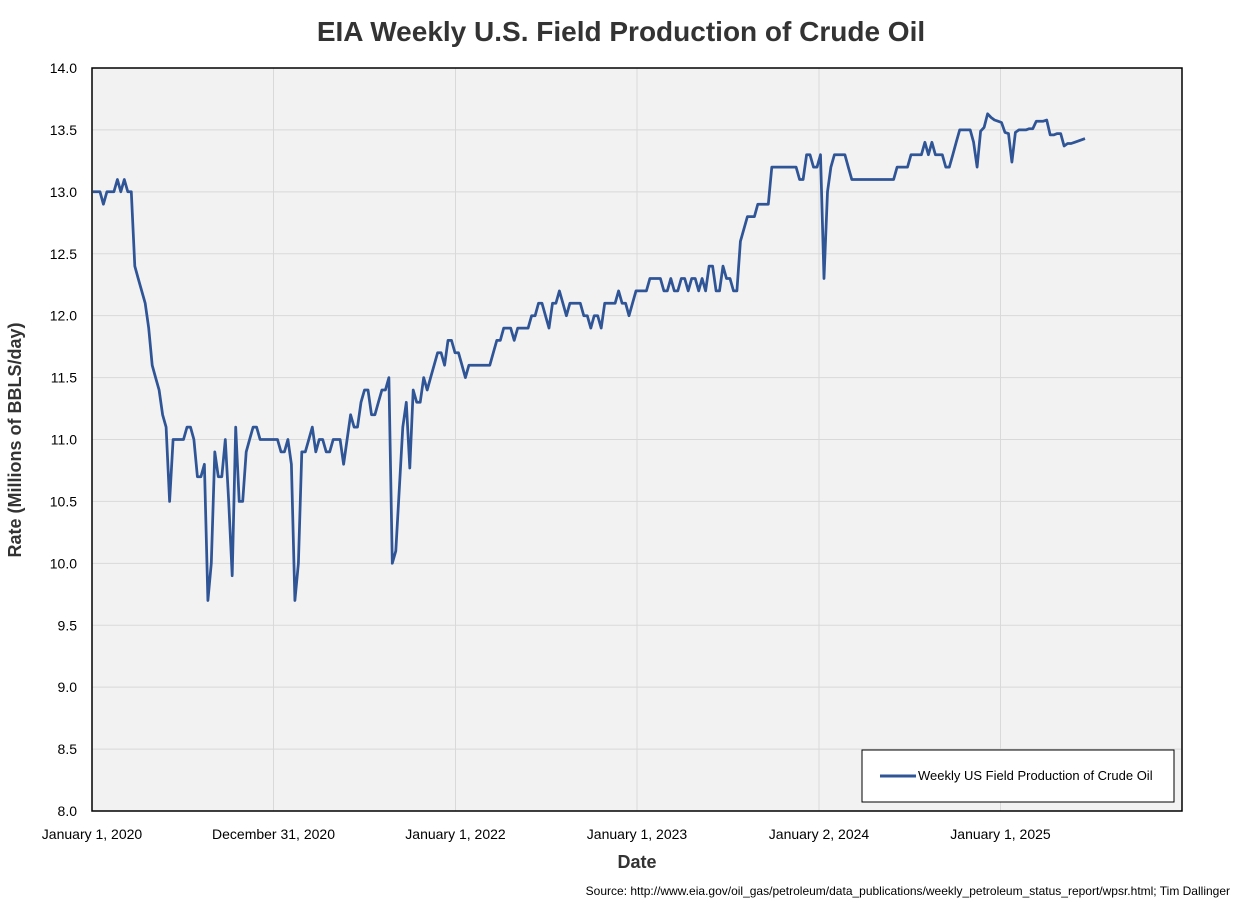  I want to click on y-tick-label: 13.0, so click(63, 192).